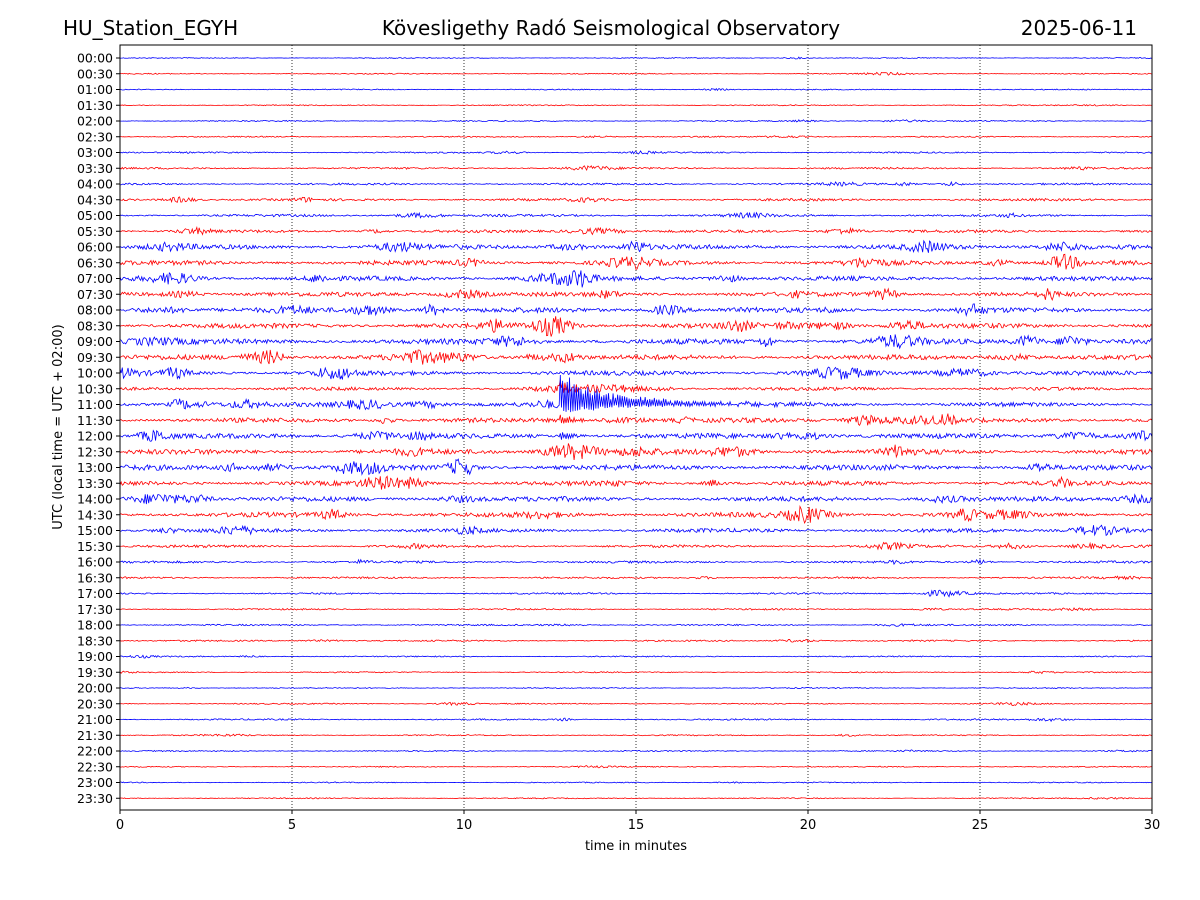 Image resolution: width=1200 pixels, height=900 pixels. What do you see at coordinates (95, 168) in the screenshot?
I see `y-tick-label: 03:30` at bounding box center [95, 168].